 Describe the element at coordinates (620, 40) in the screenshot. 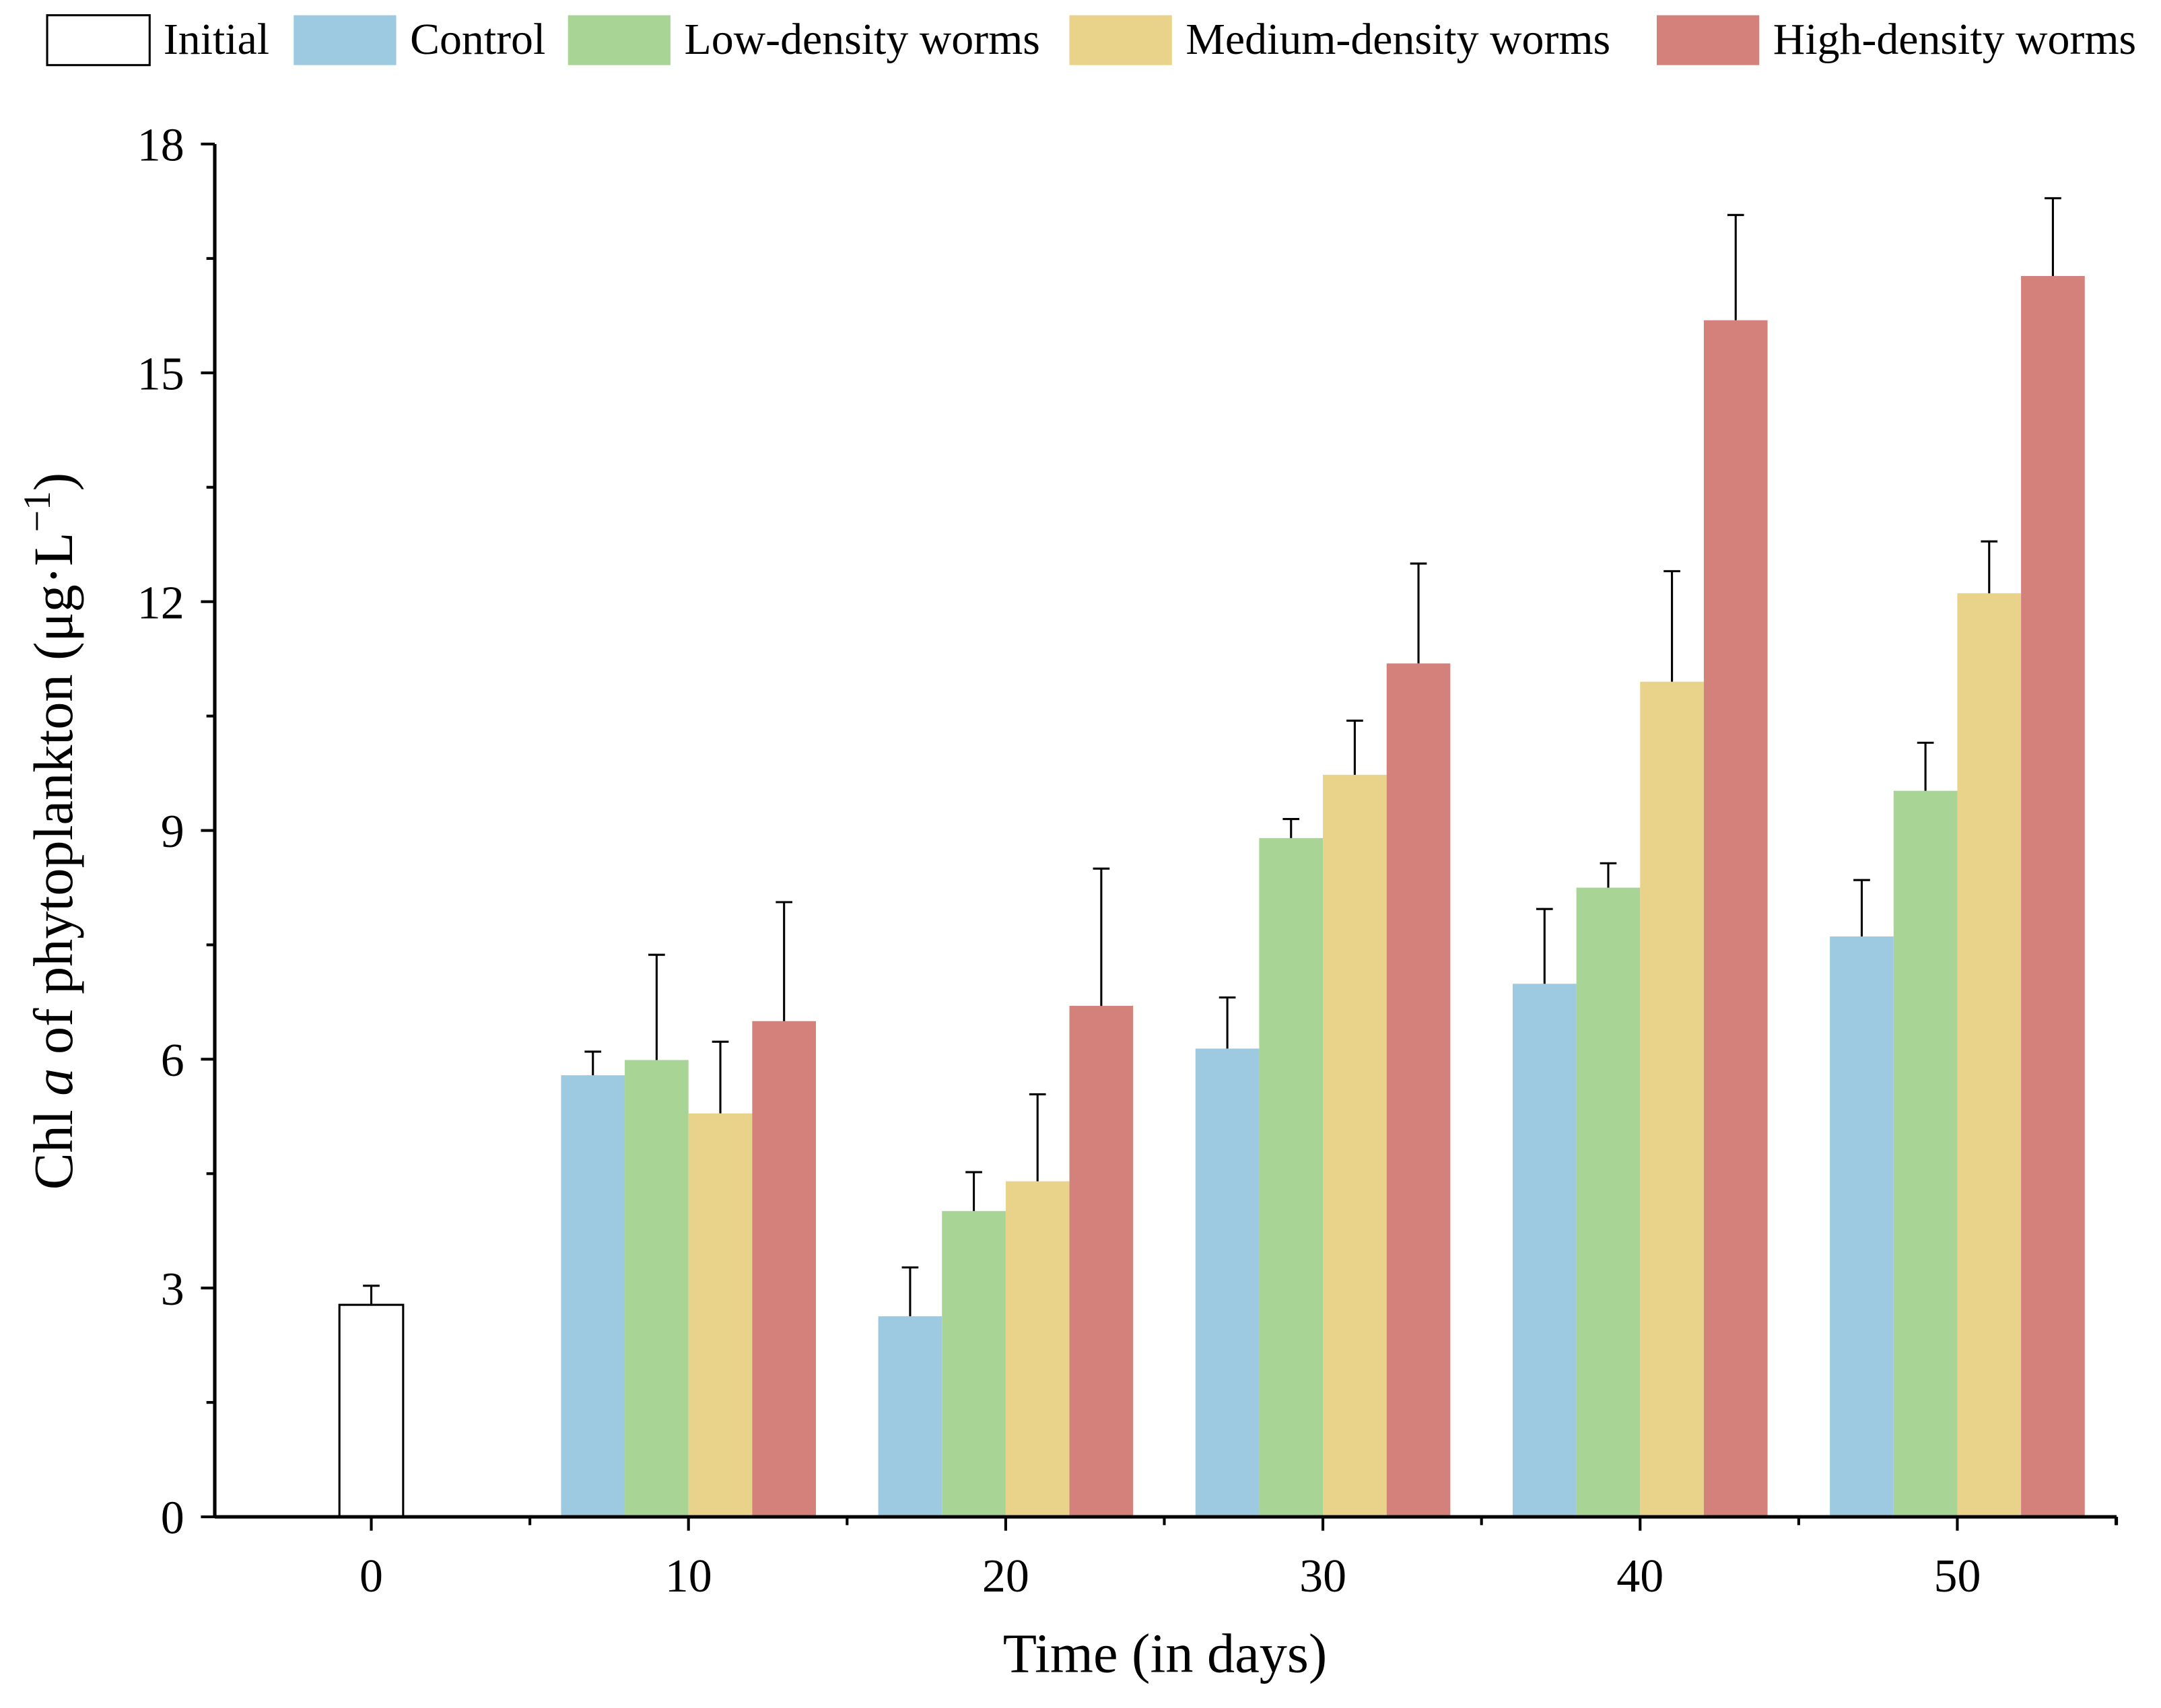

I see `legend-swatch-low-density-worms` at that location.